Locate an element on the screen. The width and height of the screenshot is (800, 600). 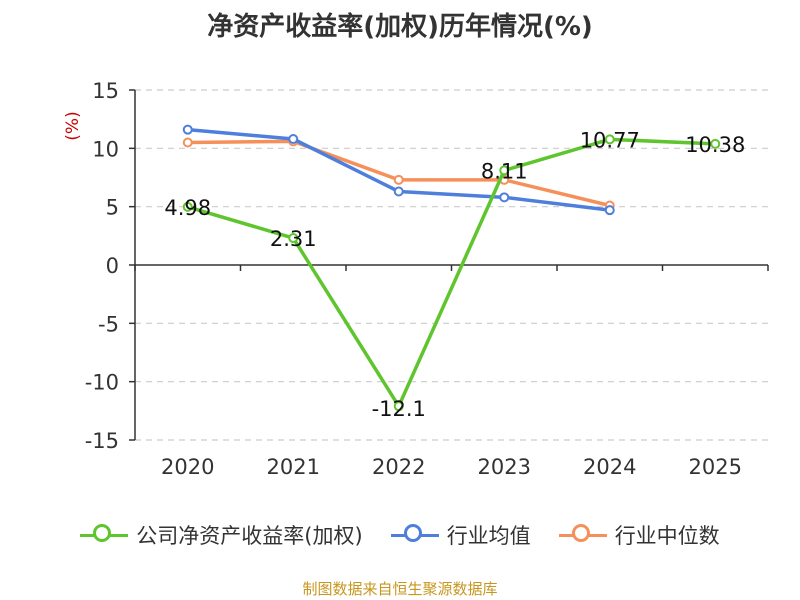
data-label: -12.1 is located at coordinates (399, 409).